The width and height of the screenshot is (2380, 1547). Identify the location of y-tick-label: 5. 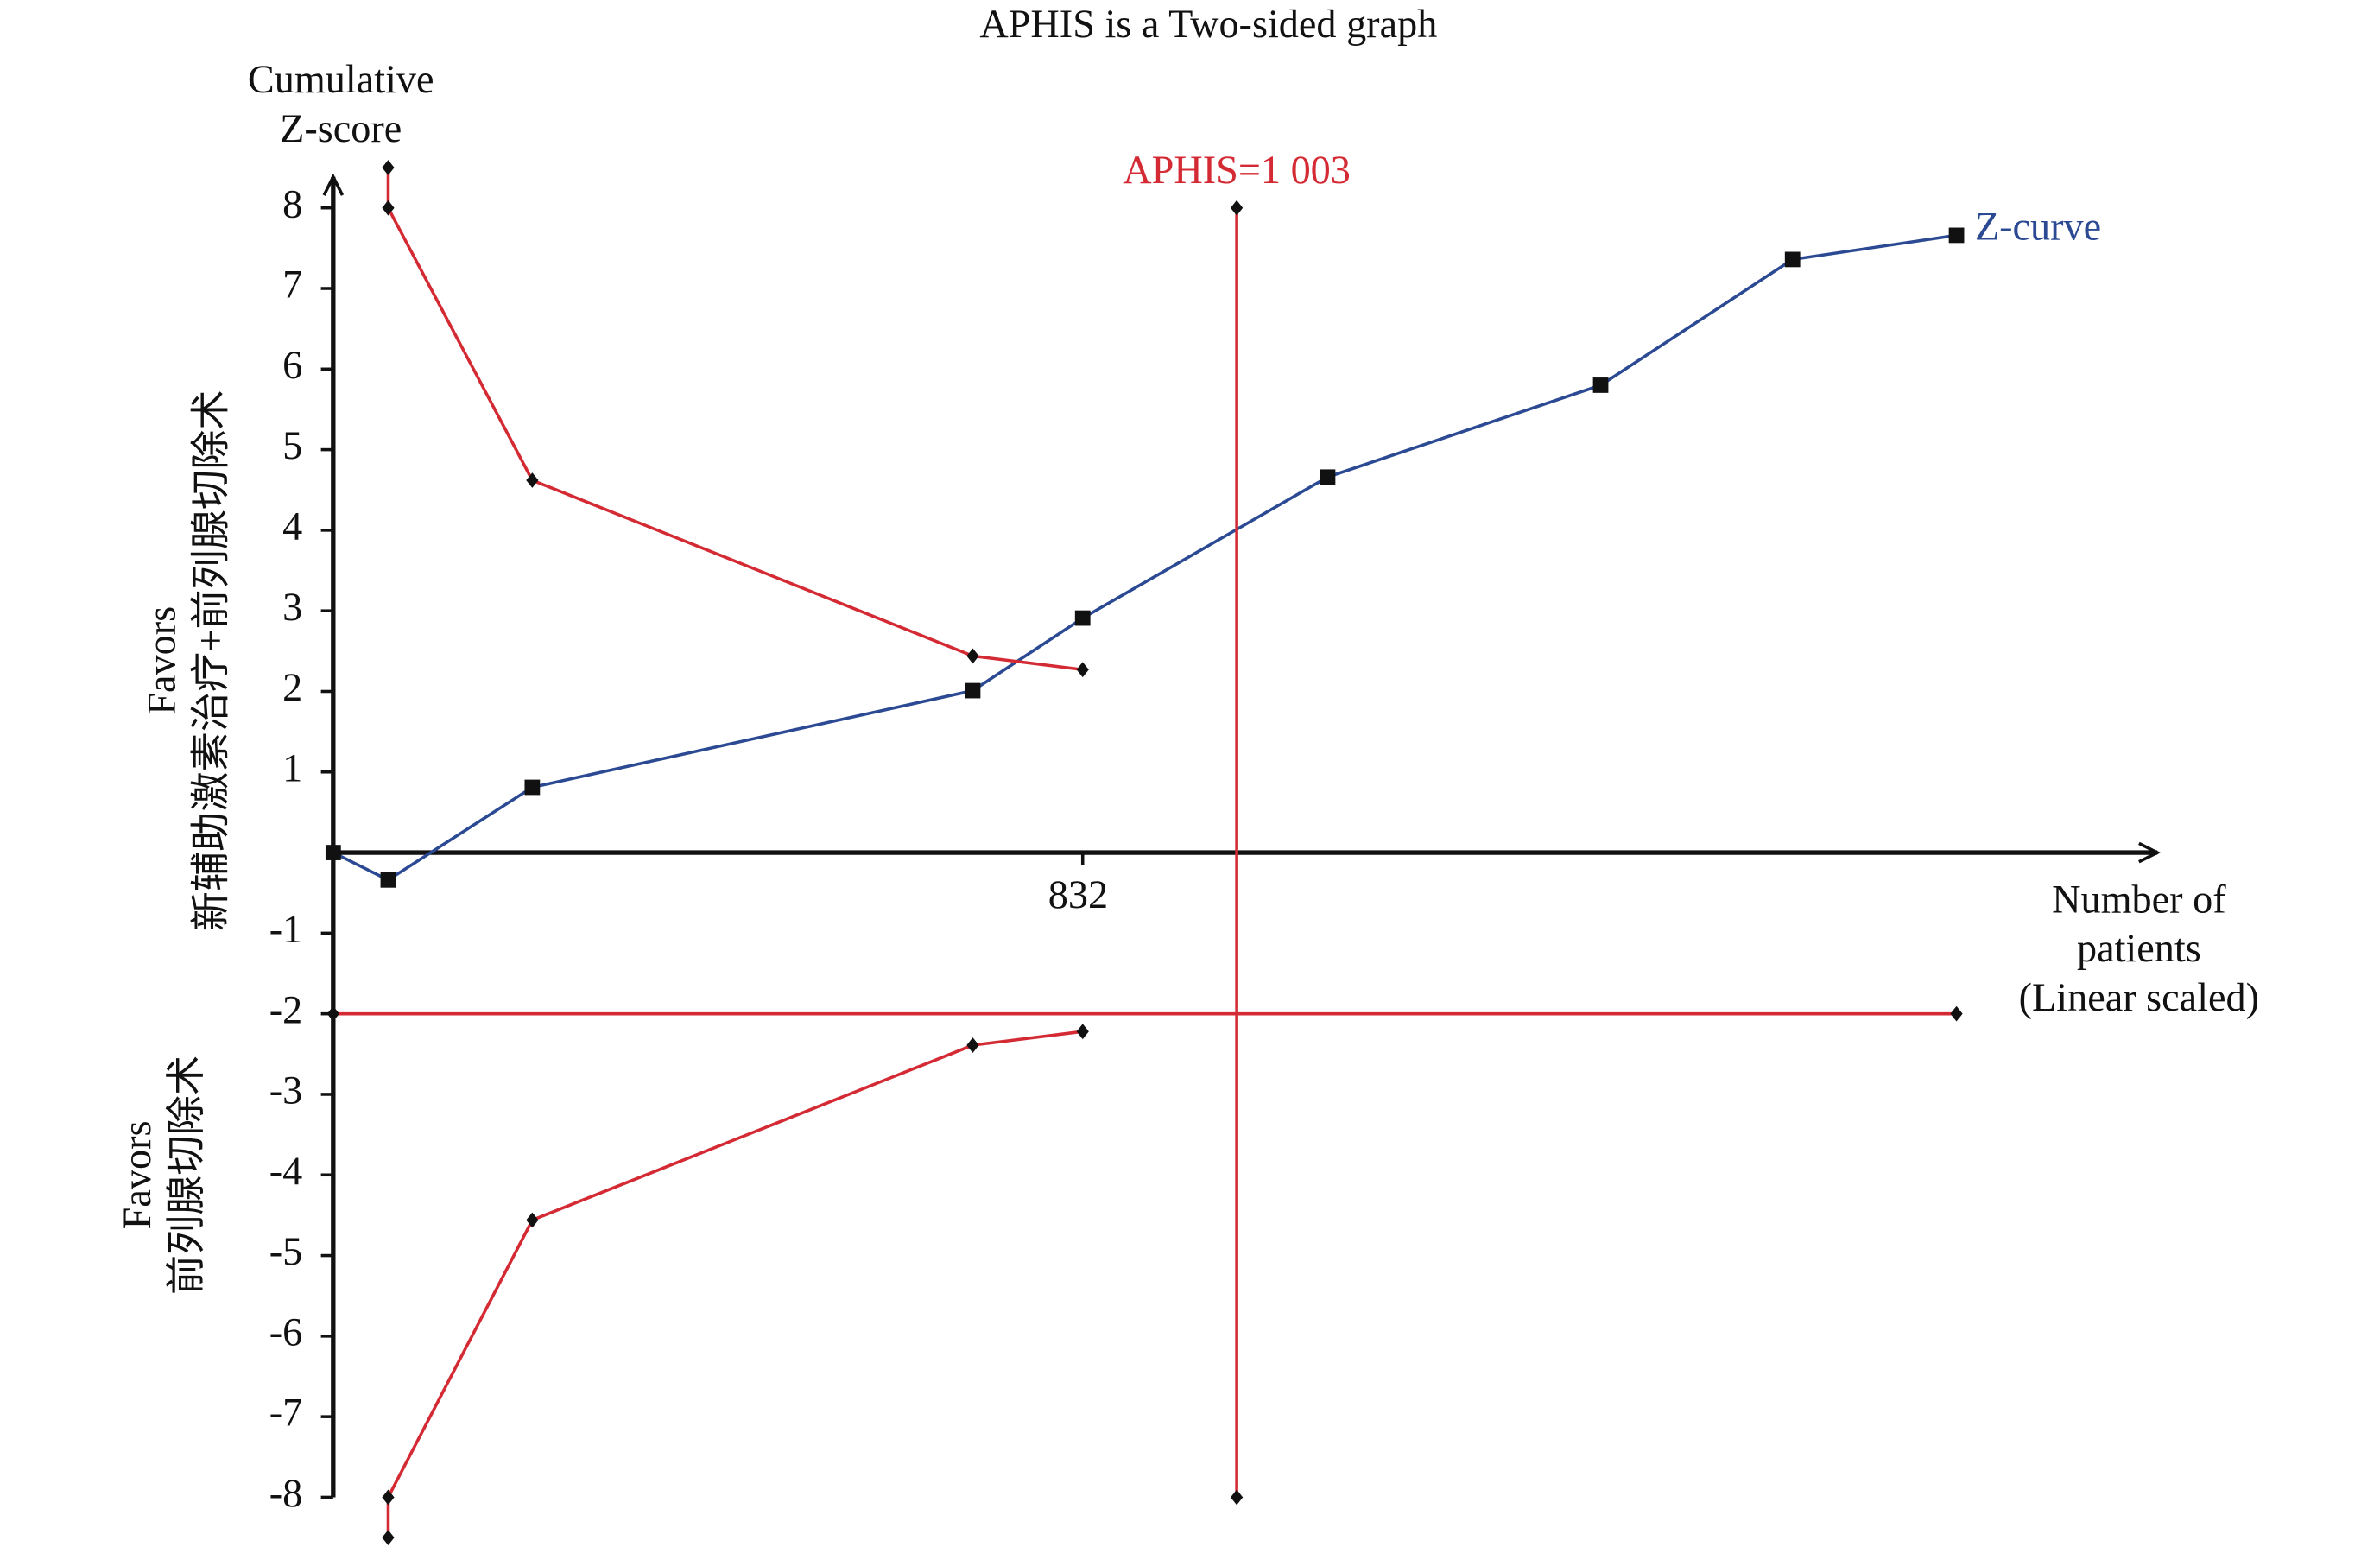
(292, 445).